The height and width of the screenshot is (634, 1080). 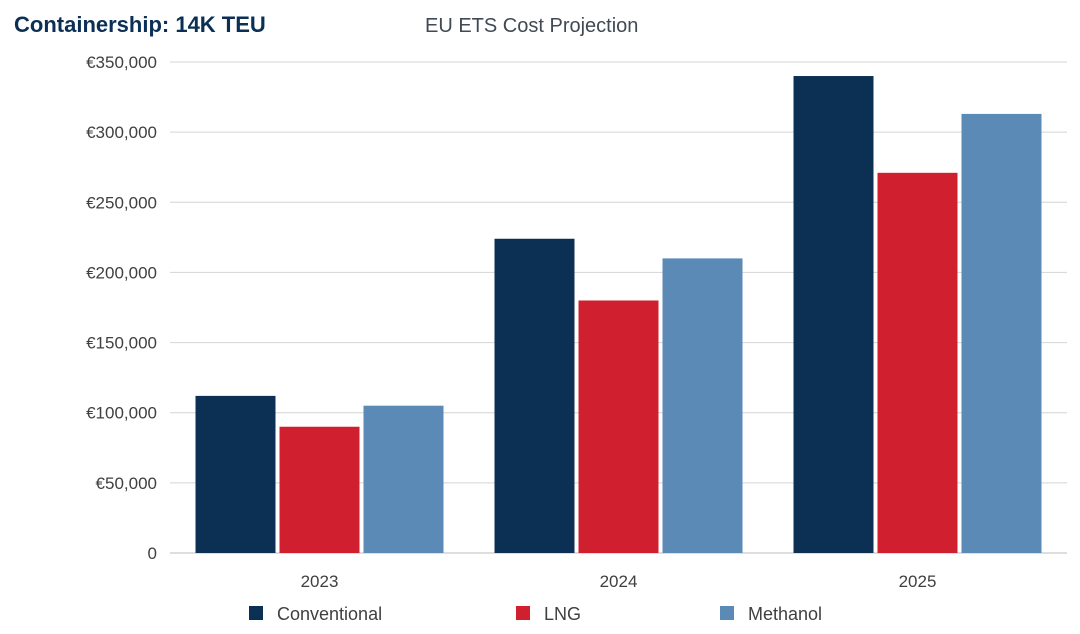 What do you see at coordinates (523, 613) in the screenshot?
I see `legend-swatch-lng` at bounding box center [523, 613].